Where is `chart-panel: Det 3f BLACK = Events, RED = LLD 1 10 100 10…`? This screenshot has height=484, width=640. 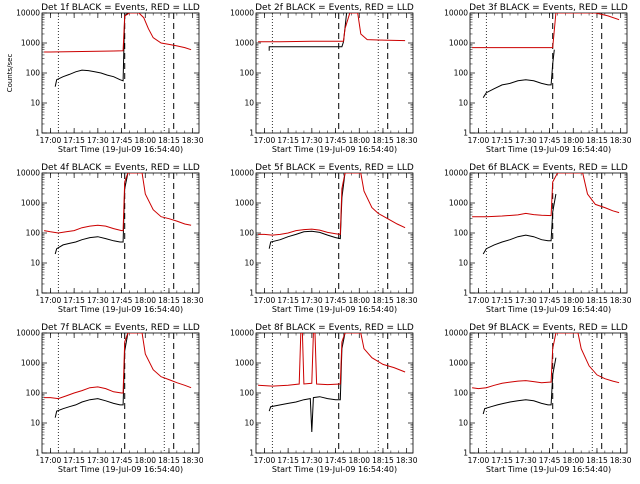
chart-panel: Det 3f BLACK = Events, RED = LLD 1 10 100 10… is located at coordinates (538, 78).